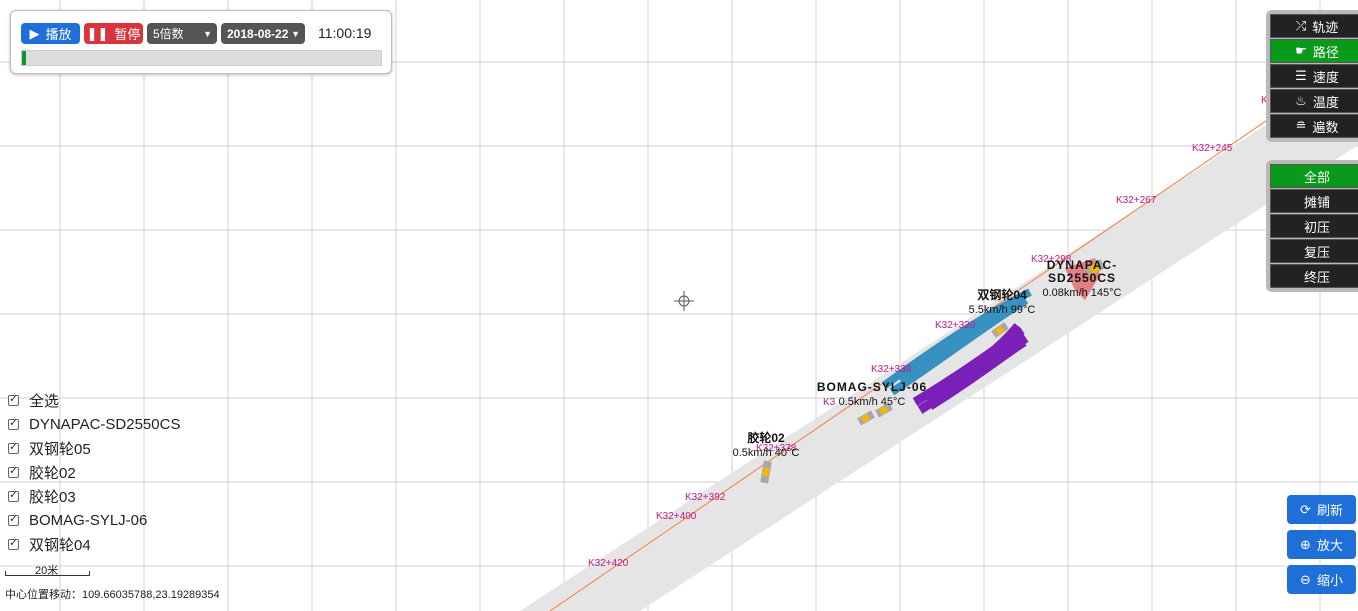 The width and height of the screenshot is (1358, 611). Describe the element at coordinates (201, 58) in the screenshot. I see `progress-bar` at that location.